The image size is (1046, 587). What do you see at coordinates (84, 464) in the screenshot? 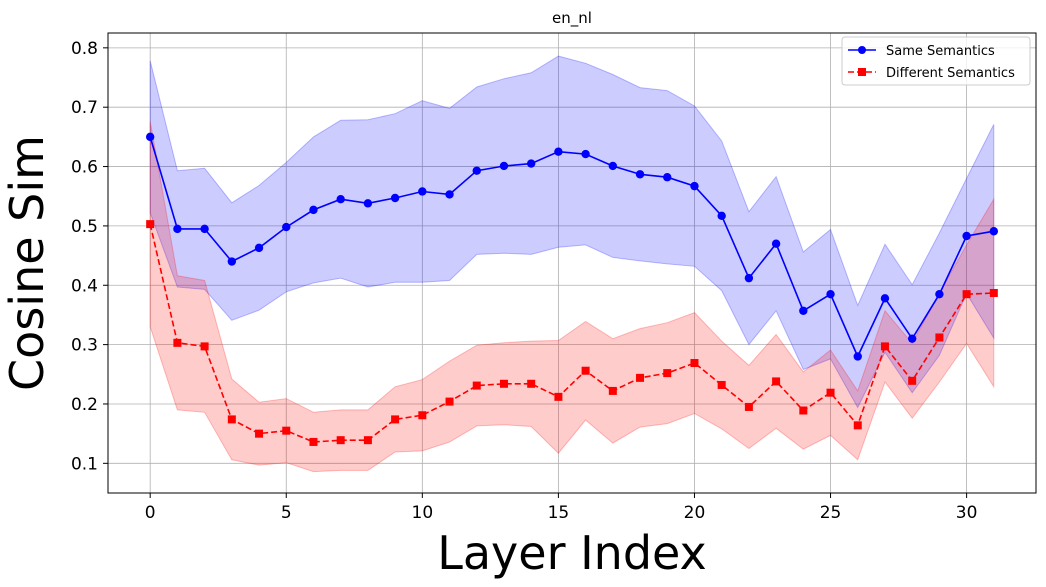
I see `y-tick-label: 0.1` at bounding box center [84, 464].